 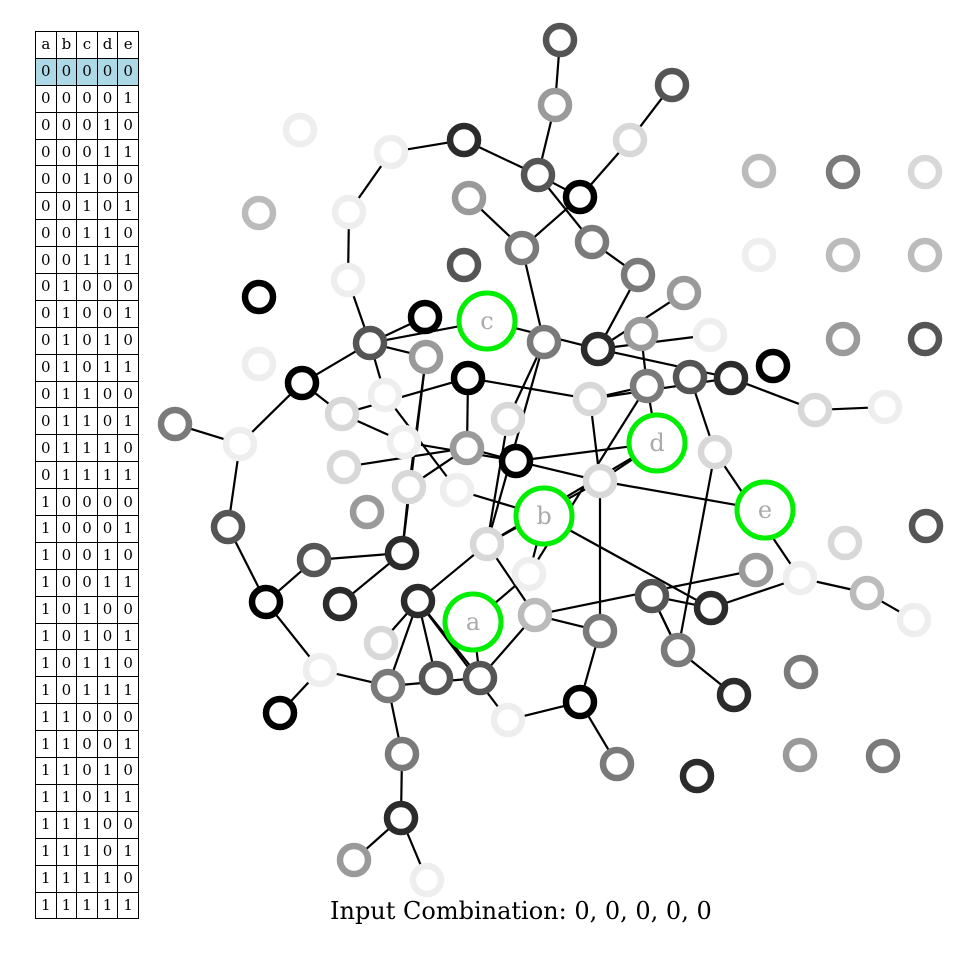 I want to click on input-label-e: e, so click(x=765, y=510).